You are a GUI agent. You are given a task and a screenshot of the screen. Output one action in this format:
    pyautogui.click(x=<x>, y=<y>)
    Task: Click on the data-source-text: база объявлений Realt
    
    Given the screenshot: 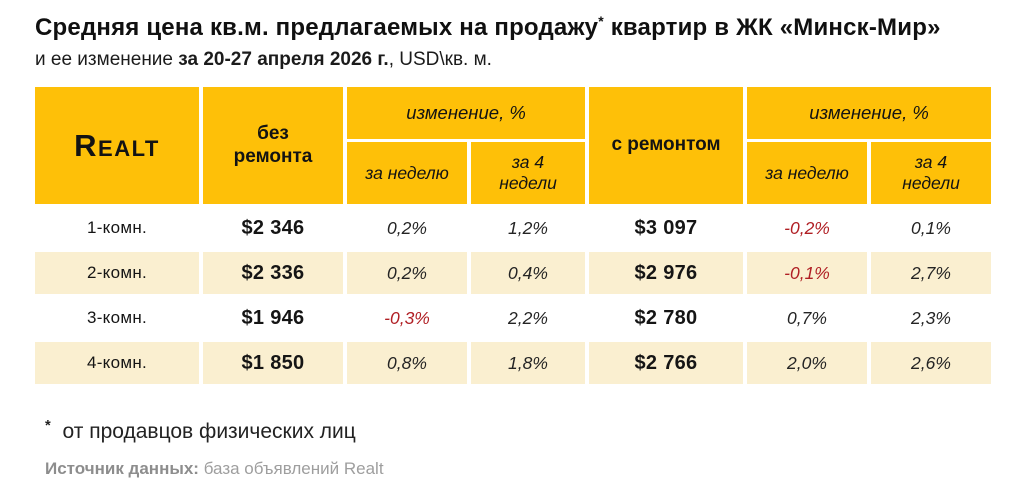 What is the action you would take?
    pyautogui.click(x=291, y=468)
    